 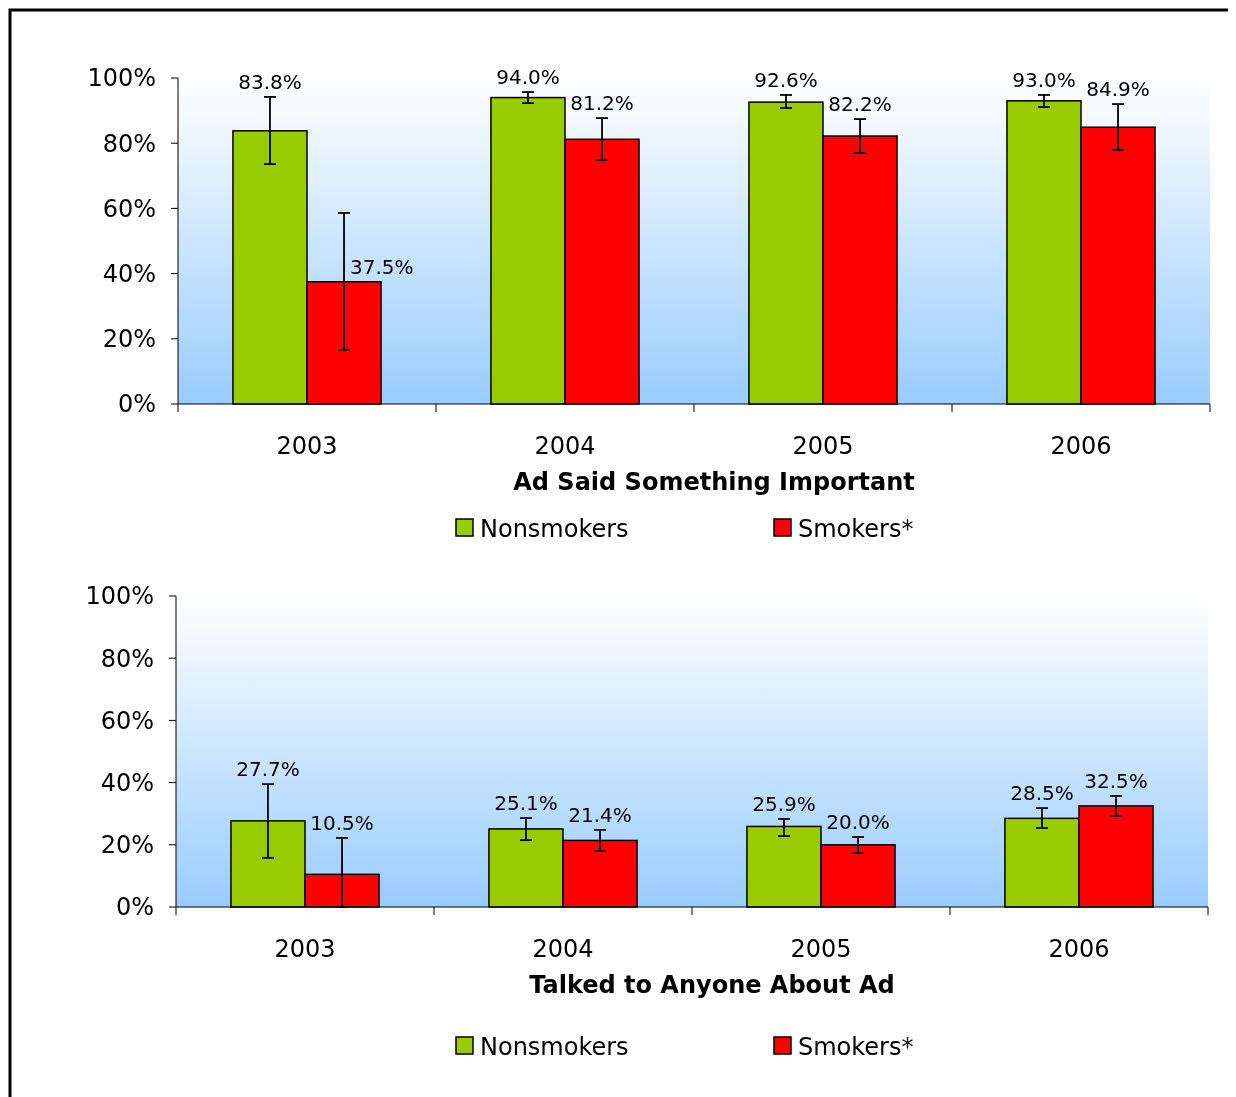 What do you see at coordinates (382, 266) in the screenshot?
I see `data-label: 37.5%` at bounding box center [382, 266].